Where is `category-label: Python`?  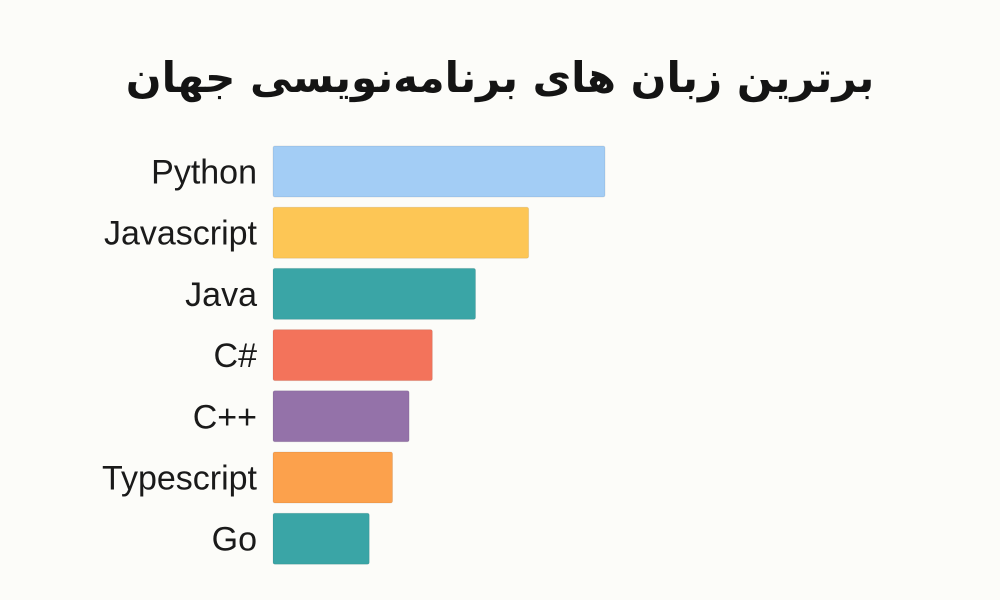 category-label: Python is located at coordinates (204, 173).